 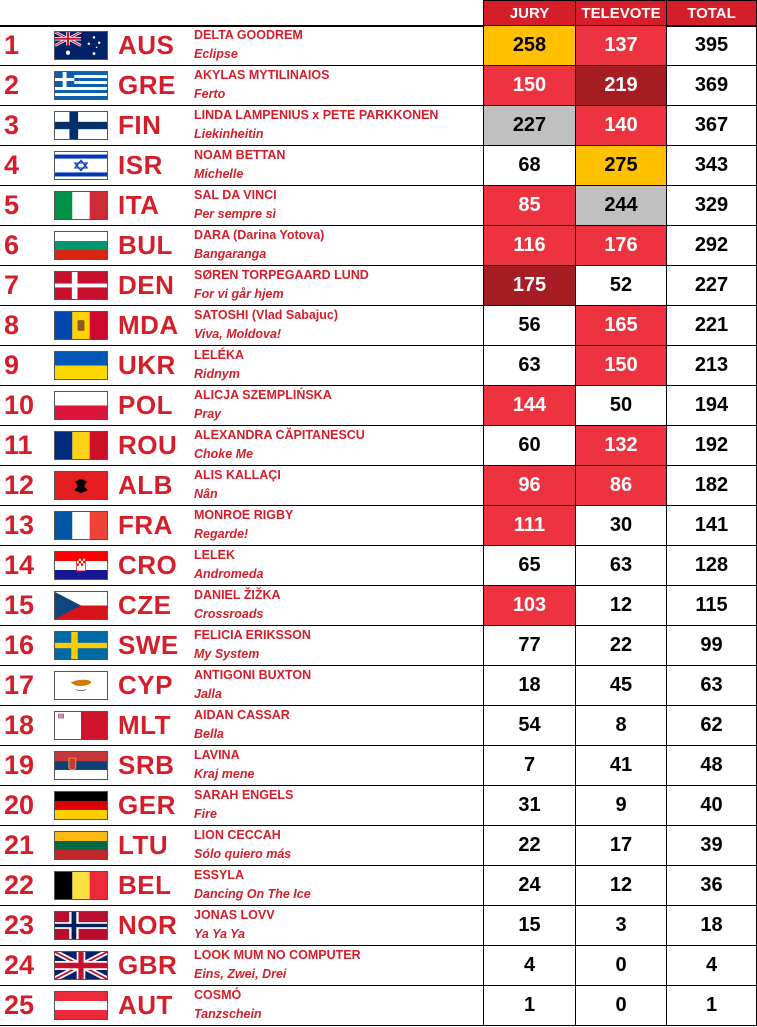 What do you see at coordinates (711, 45) in the screenshot?
I see `total-score: 395` at bounding box center [711, 45].